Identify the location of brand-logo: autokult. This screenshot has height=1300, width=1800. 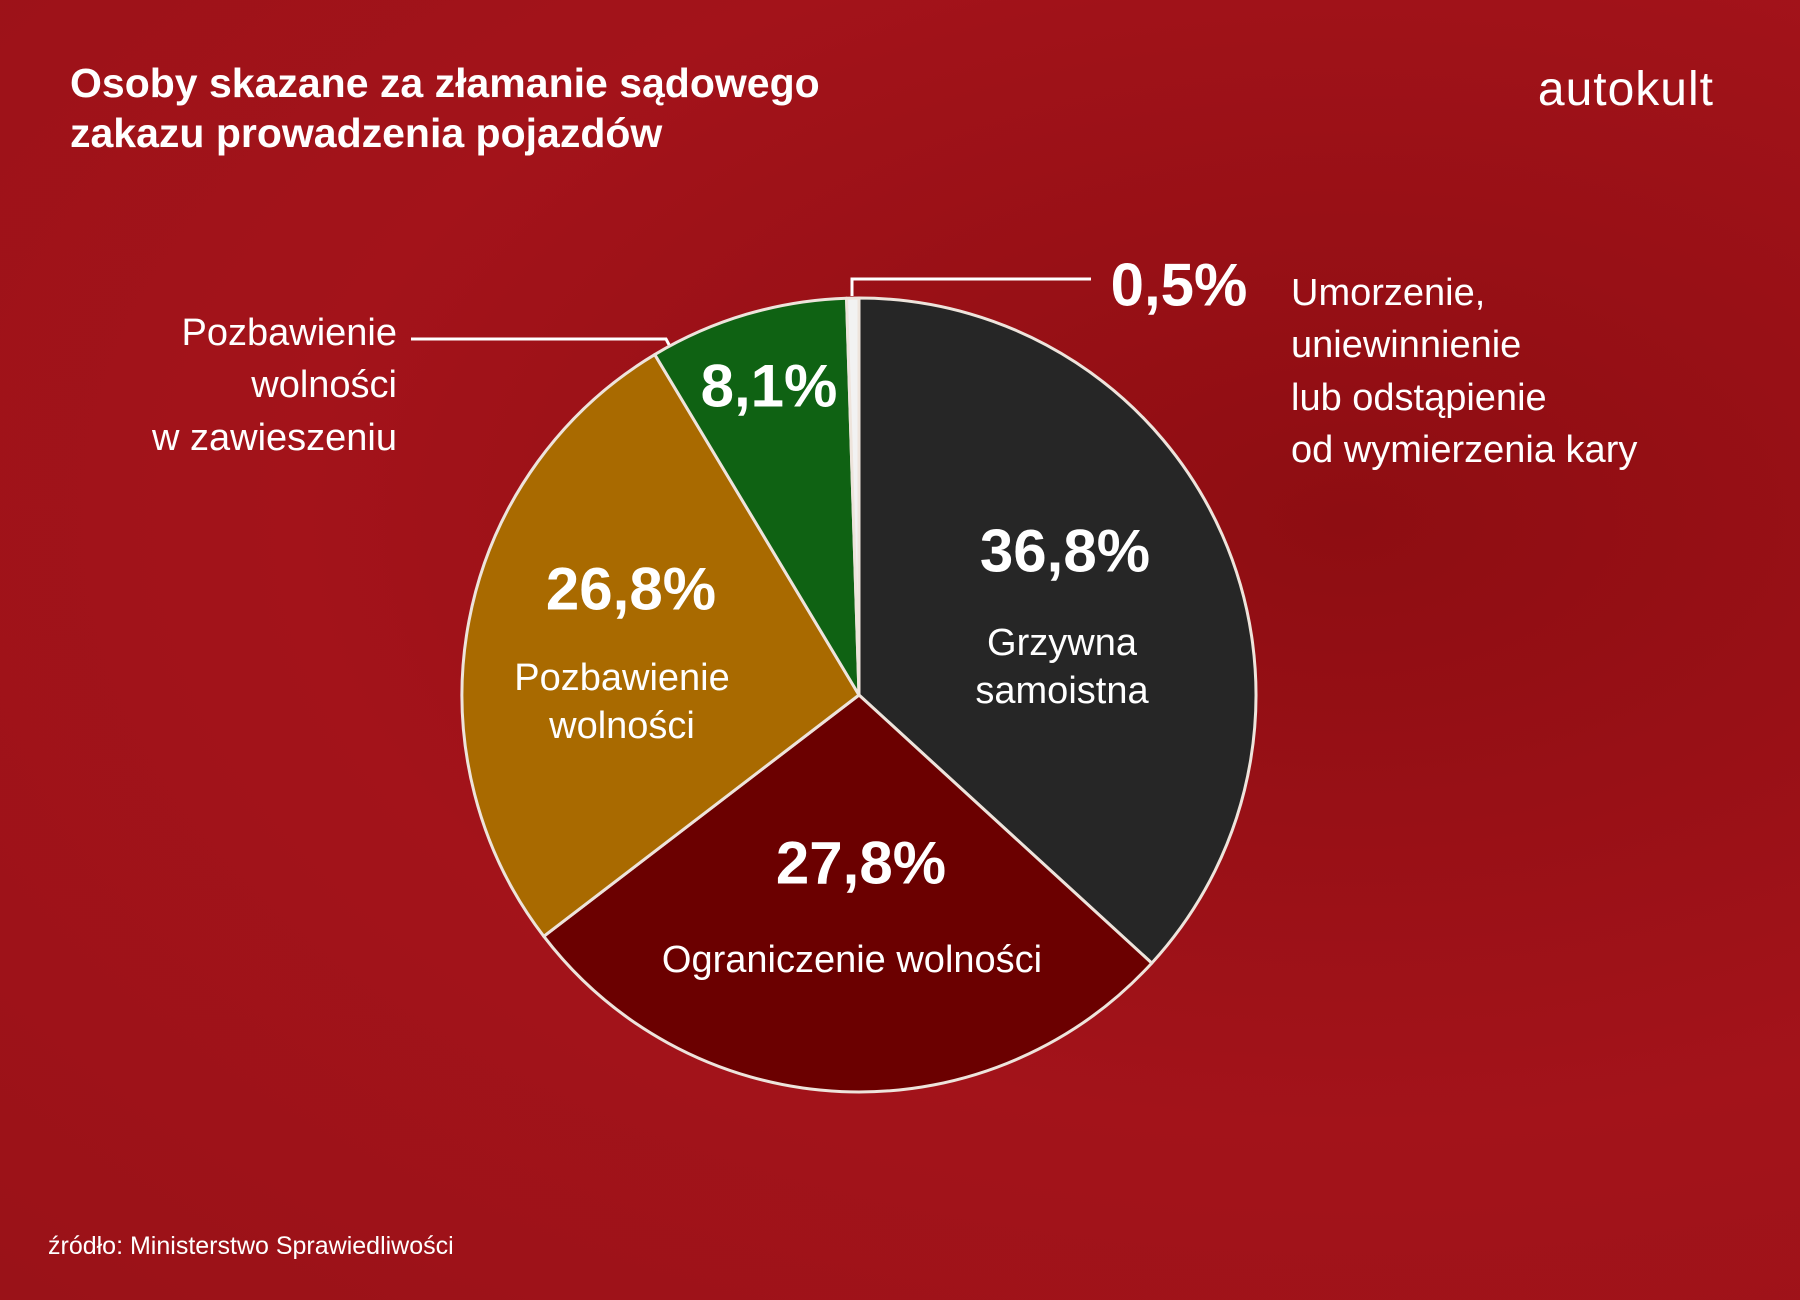
(1625, 89).